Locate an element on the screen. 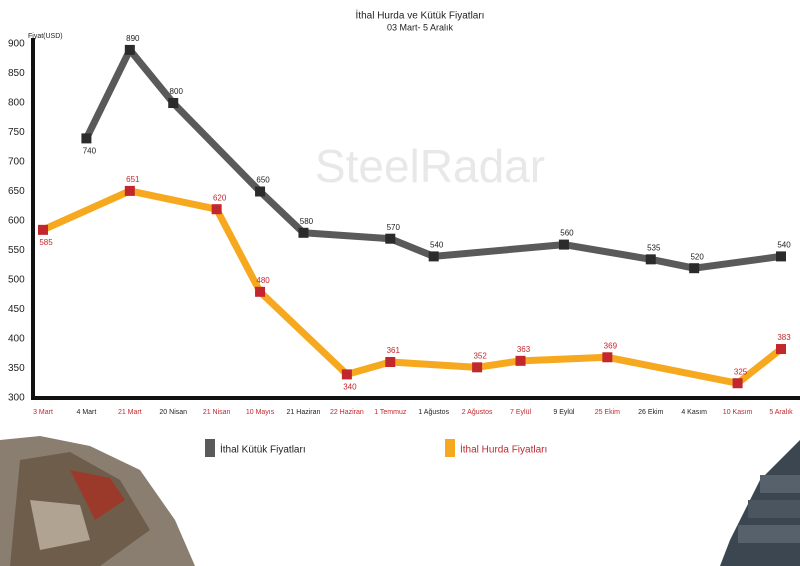 This screenshot has width=800, height=566. x-tick-label: 7 Eylül is located at coordinates (520, 412).